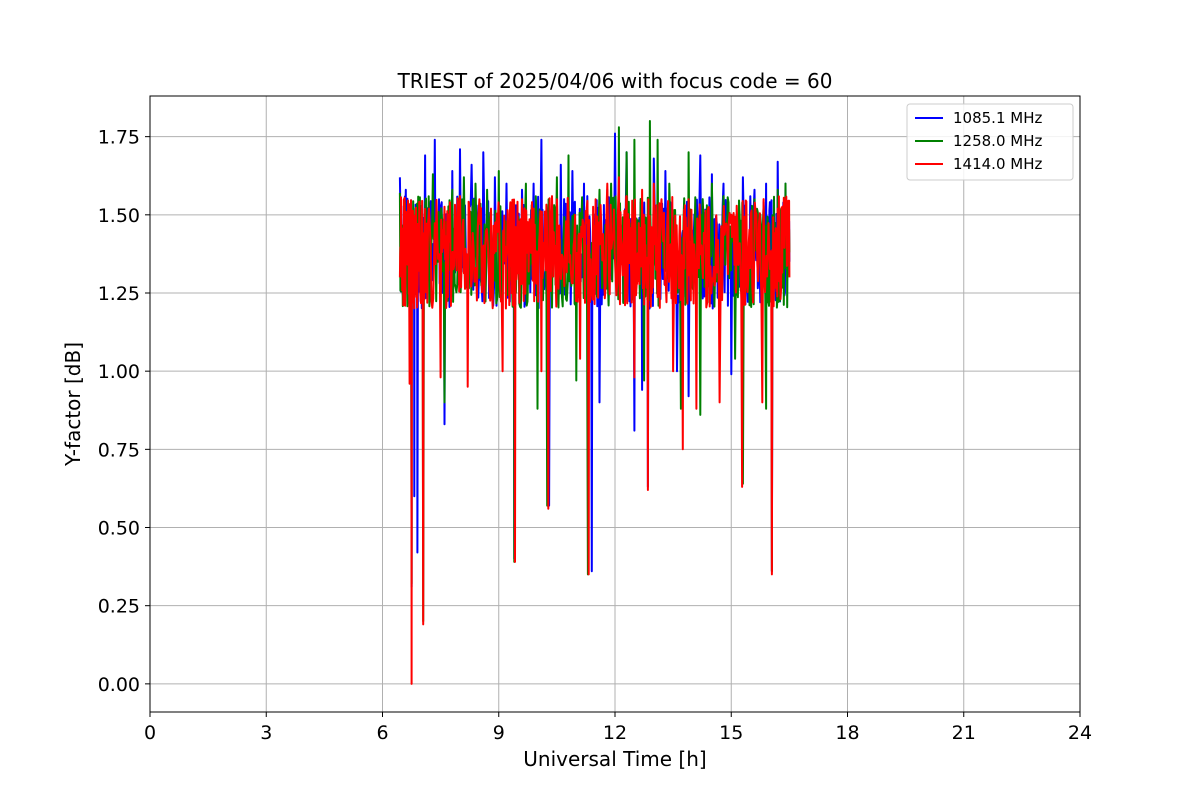 This screenshot has height=800, width=1200. I want to click on y-axis-ticks: 0.00 0.25 0.50 0.75 1.00 1.25 1.50 1.75, so click(124, 411).